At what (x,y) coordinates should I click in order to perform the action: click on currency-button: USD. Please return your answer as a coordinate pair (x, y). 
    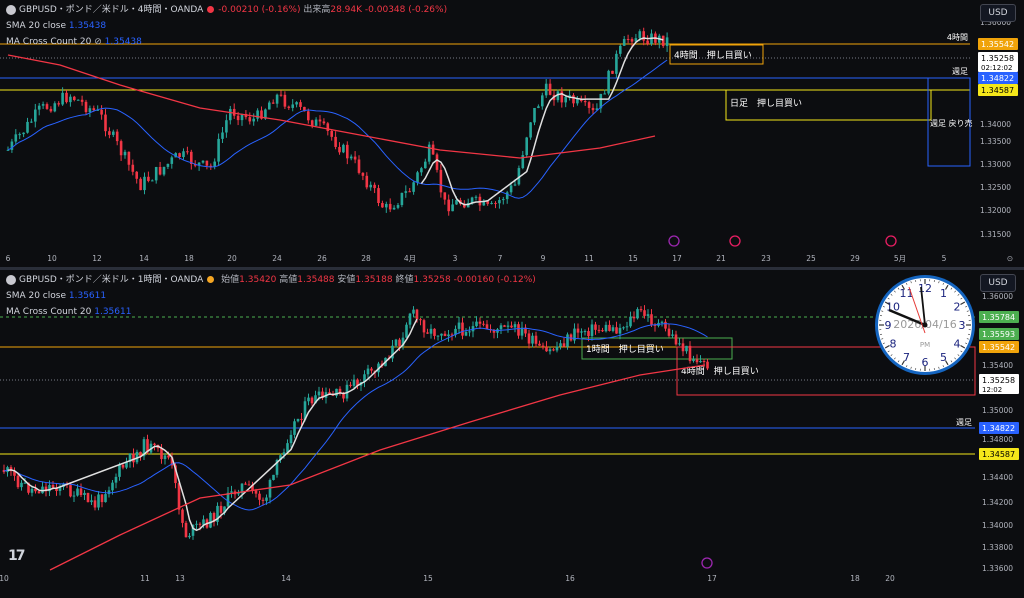
    Looking at the image, I should click on (998, 13).